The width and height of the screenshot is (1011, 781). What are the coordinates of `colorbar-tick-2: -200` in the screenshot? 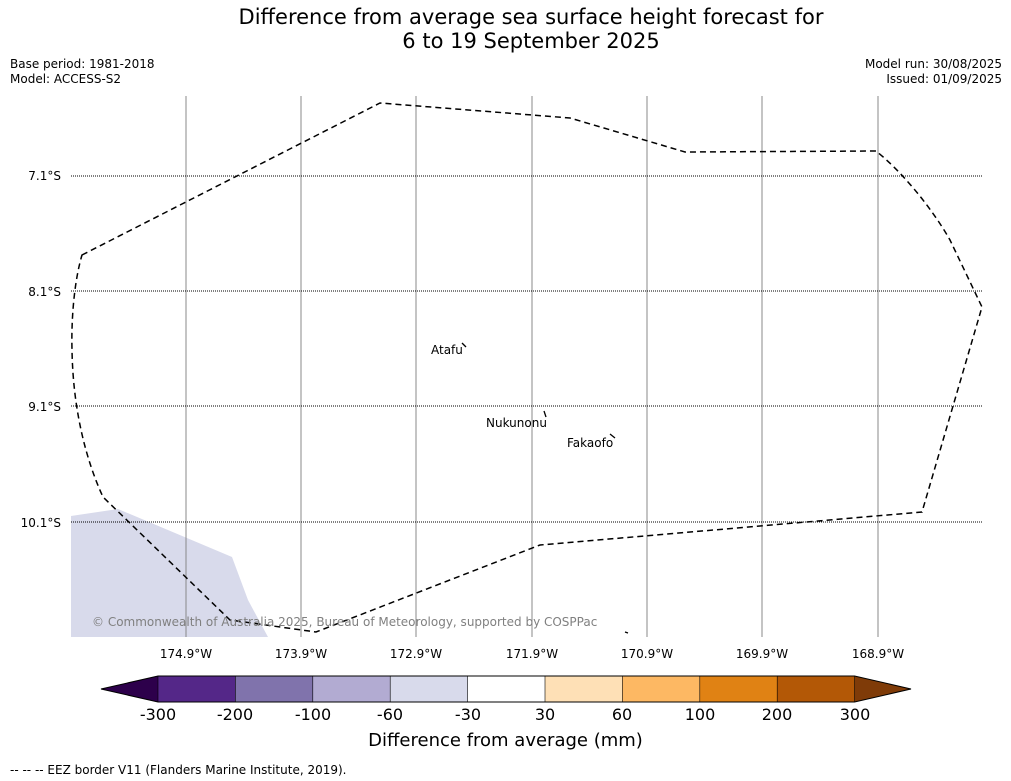 It's located at (235, 714).